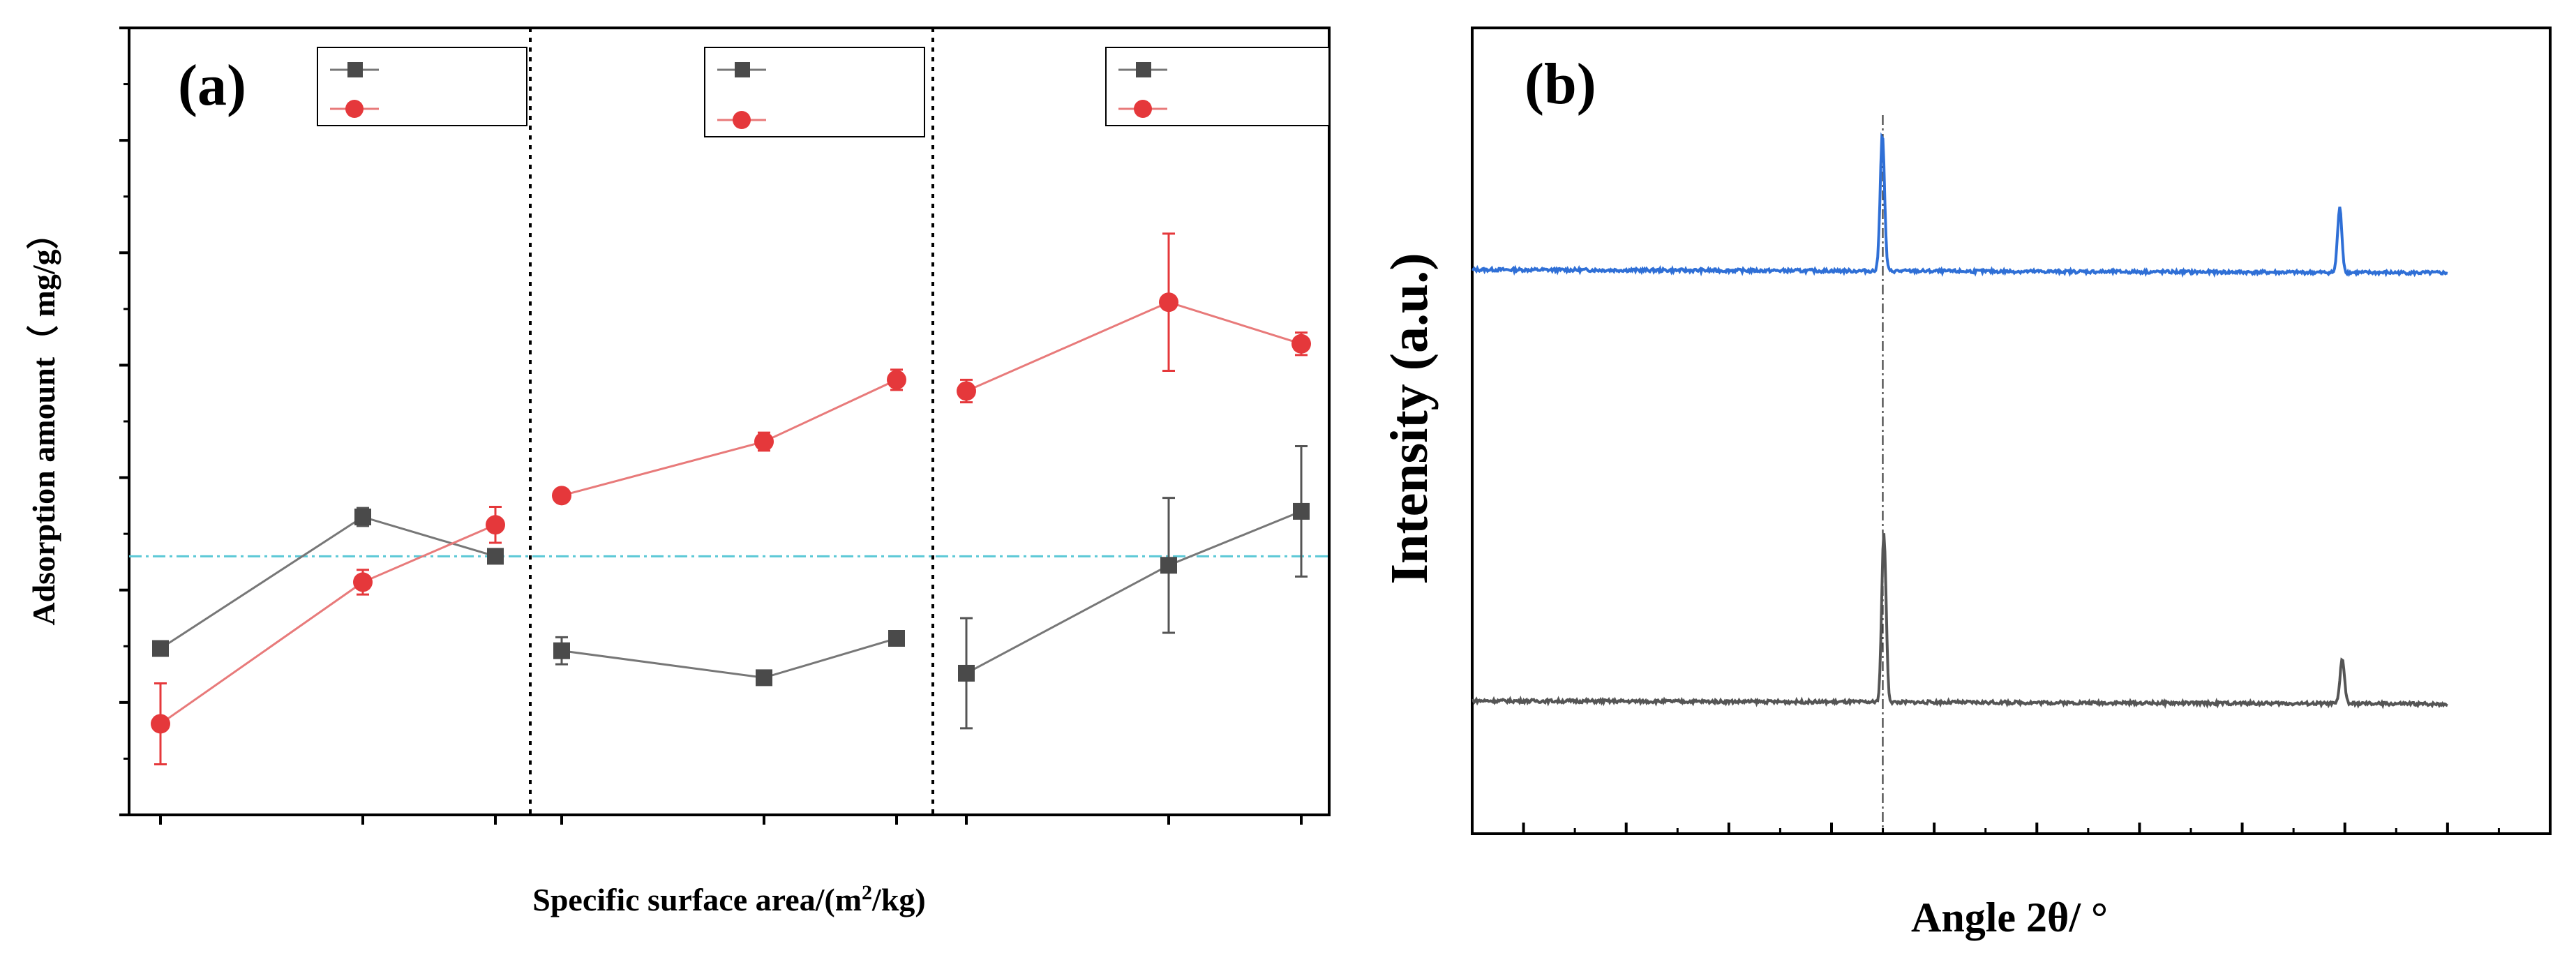  I want to click on x-label-superscript: 2, so click(867, 892).